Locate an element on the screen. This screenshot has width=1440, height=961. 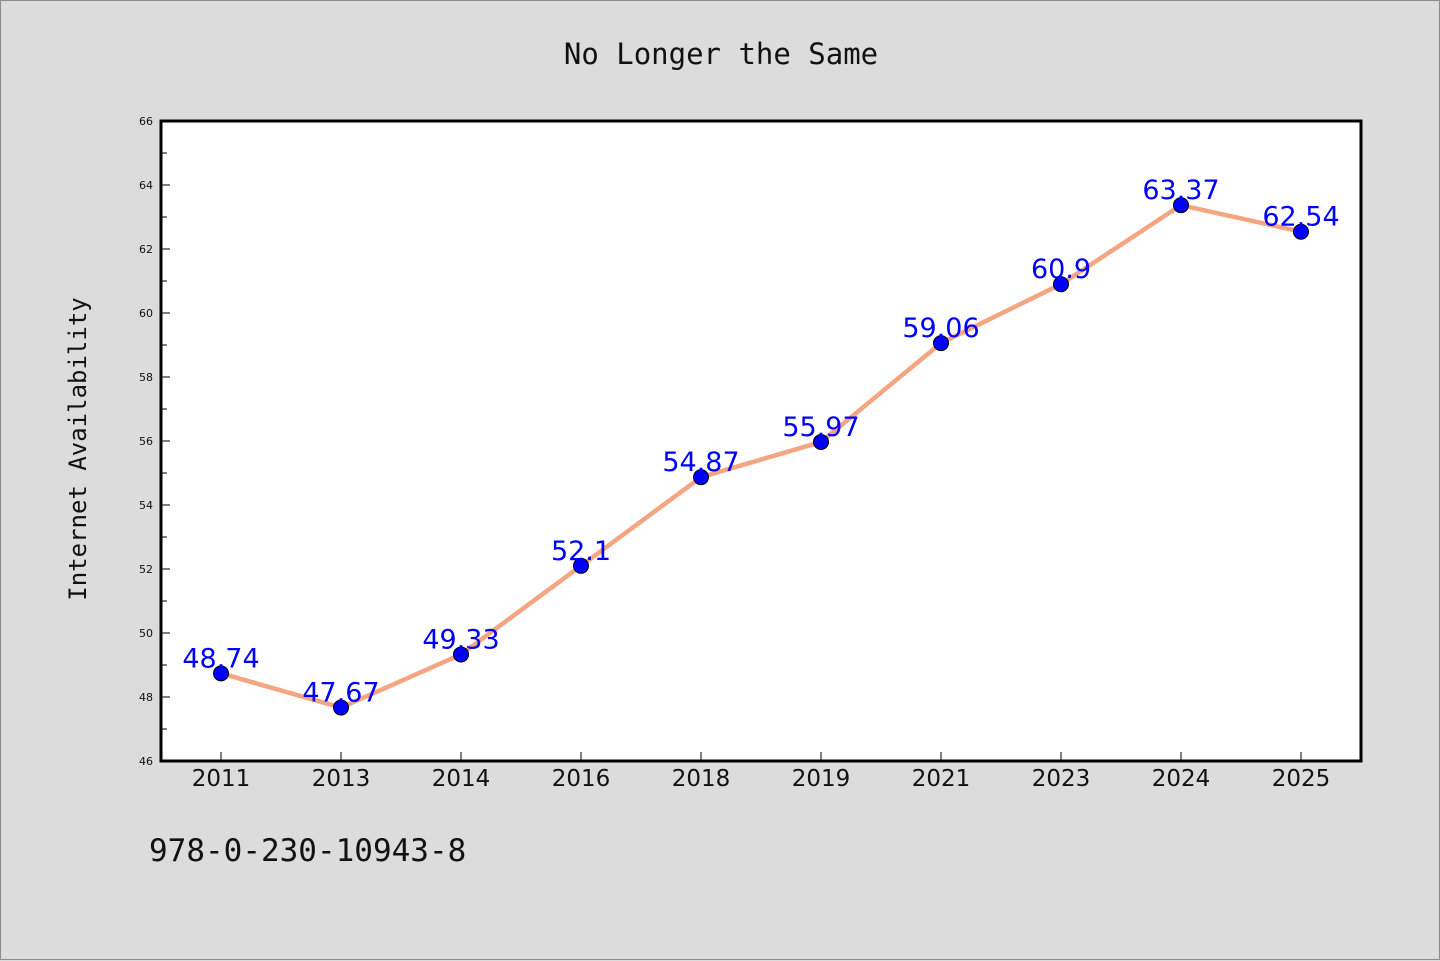
x-tick-label: 2013 is located at coordinates (341, 779).